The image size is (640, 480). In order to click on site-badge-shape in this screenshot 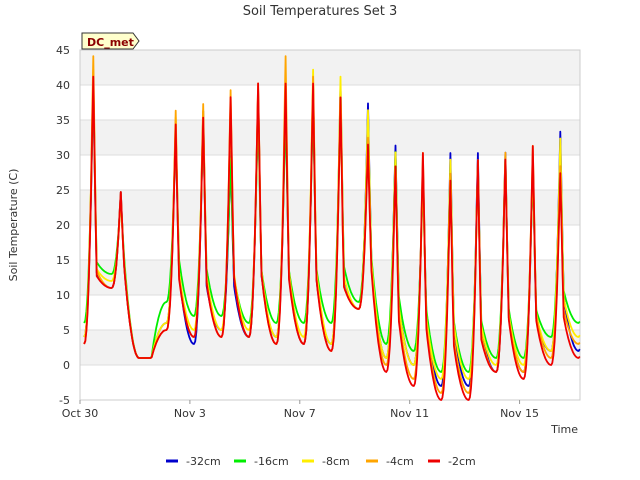, I will do `click(110, 41)`.